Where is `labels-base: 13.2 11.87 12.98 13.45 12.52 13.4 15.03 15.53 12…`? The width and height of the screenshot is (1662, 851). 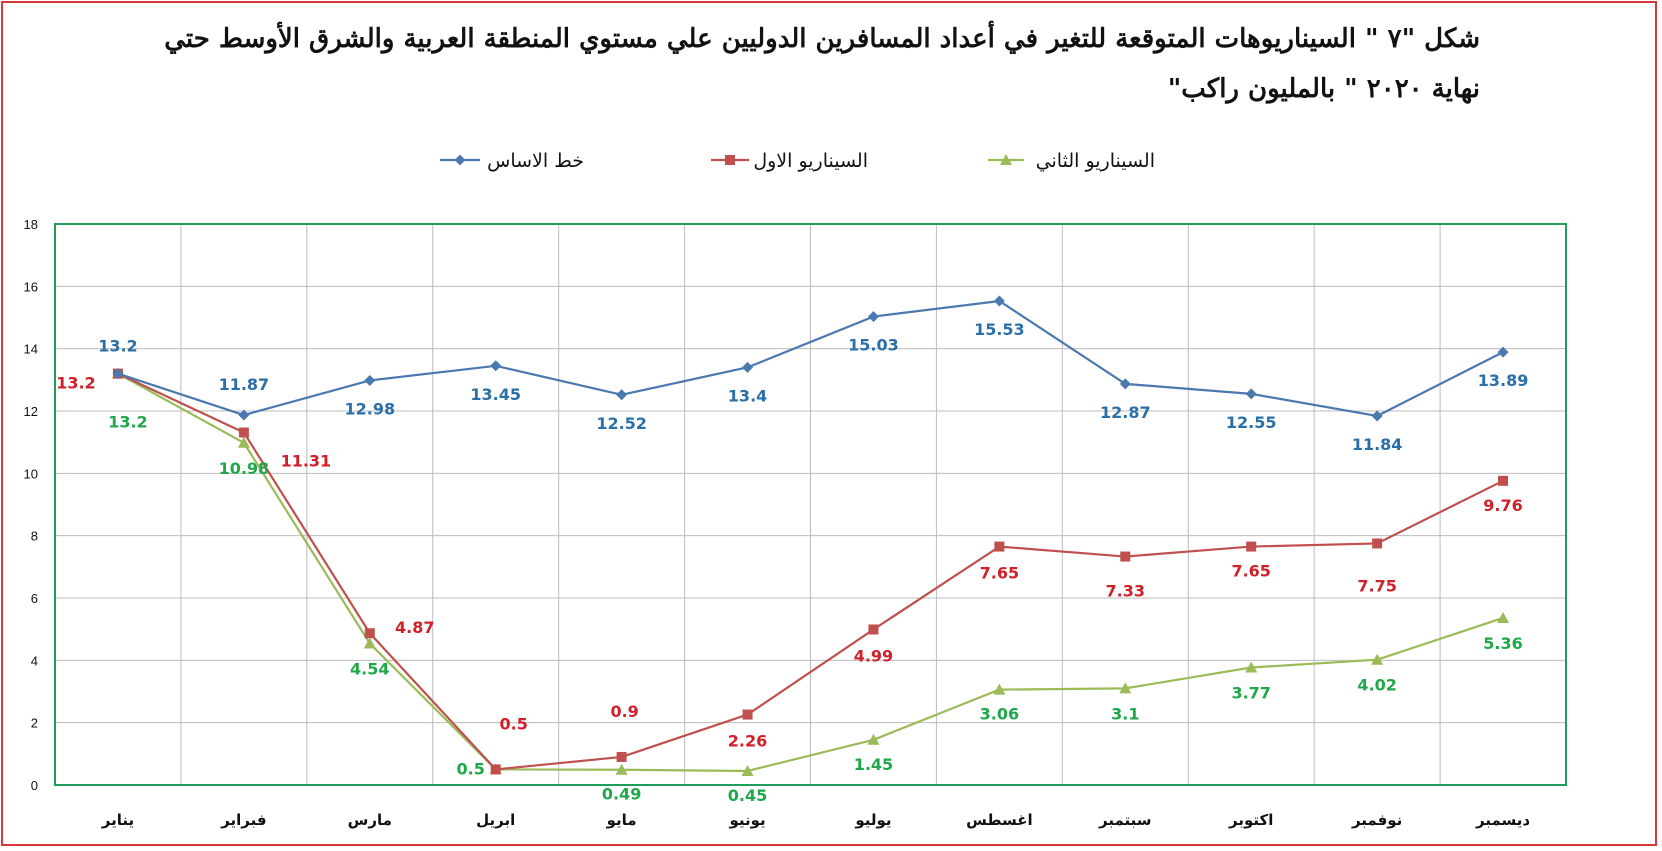
labels-base: 13.2 11.87 12.98 13.45 12.52 13.4 15.03 15.53 12… is located at coordinates (813, 387).